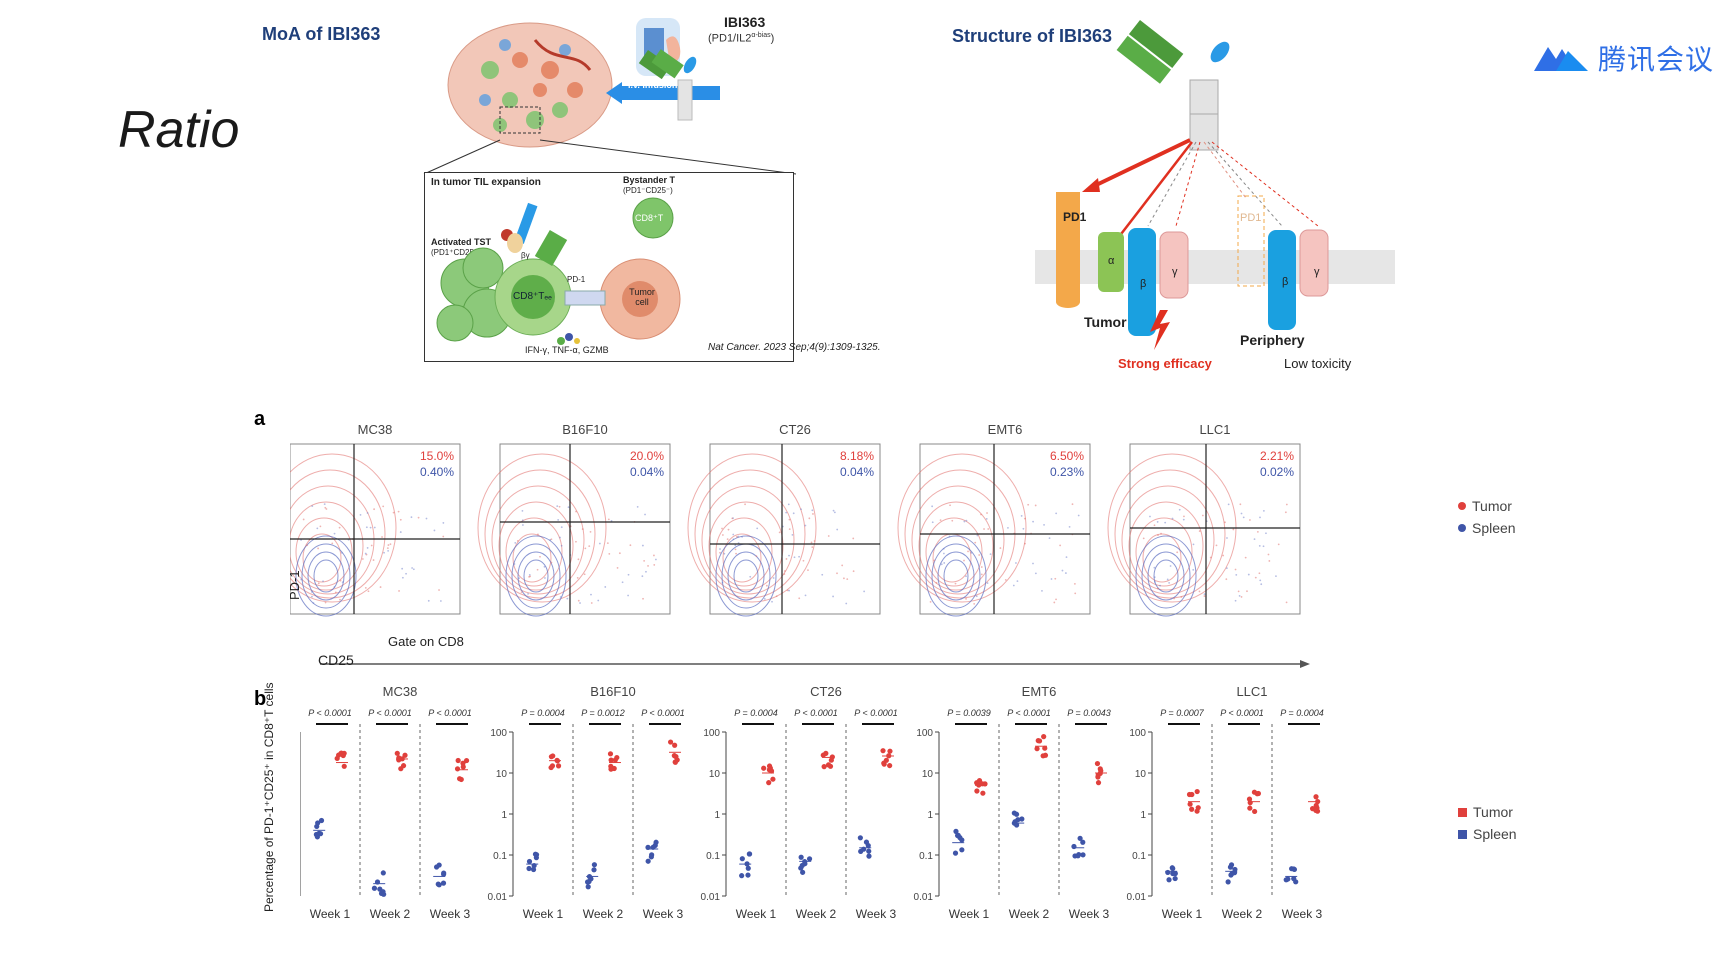 The height and width of the screenshot is (958, 1734). Describe the element at coordinates (1277, 472) in the screenshot. I see `spleen-percentage: 0.02%` at that location.